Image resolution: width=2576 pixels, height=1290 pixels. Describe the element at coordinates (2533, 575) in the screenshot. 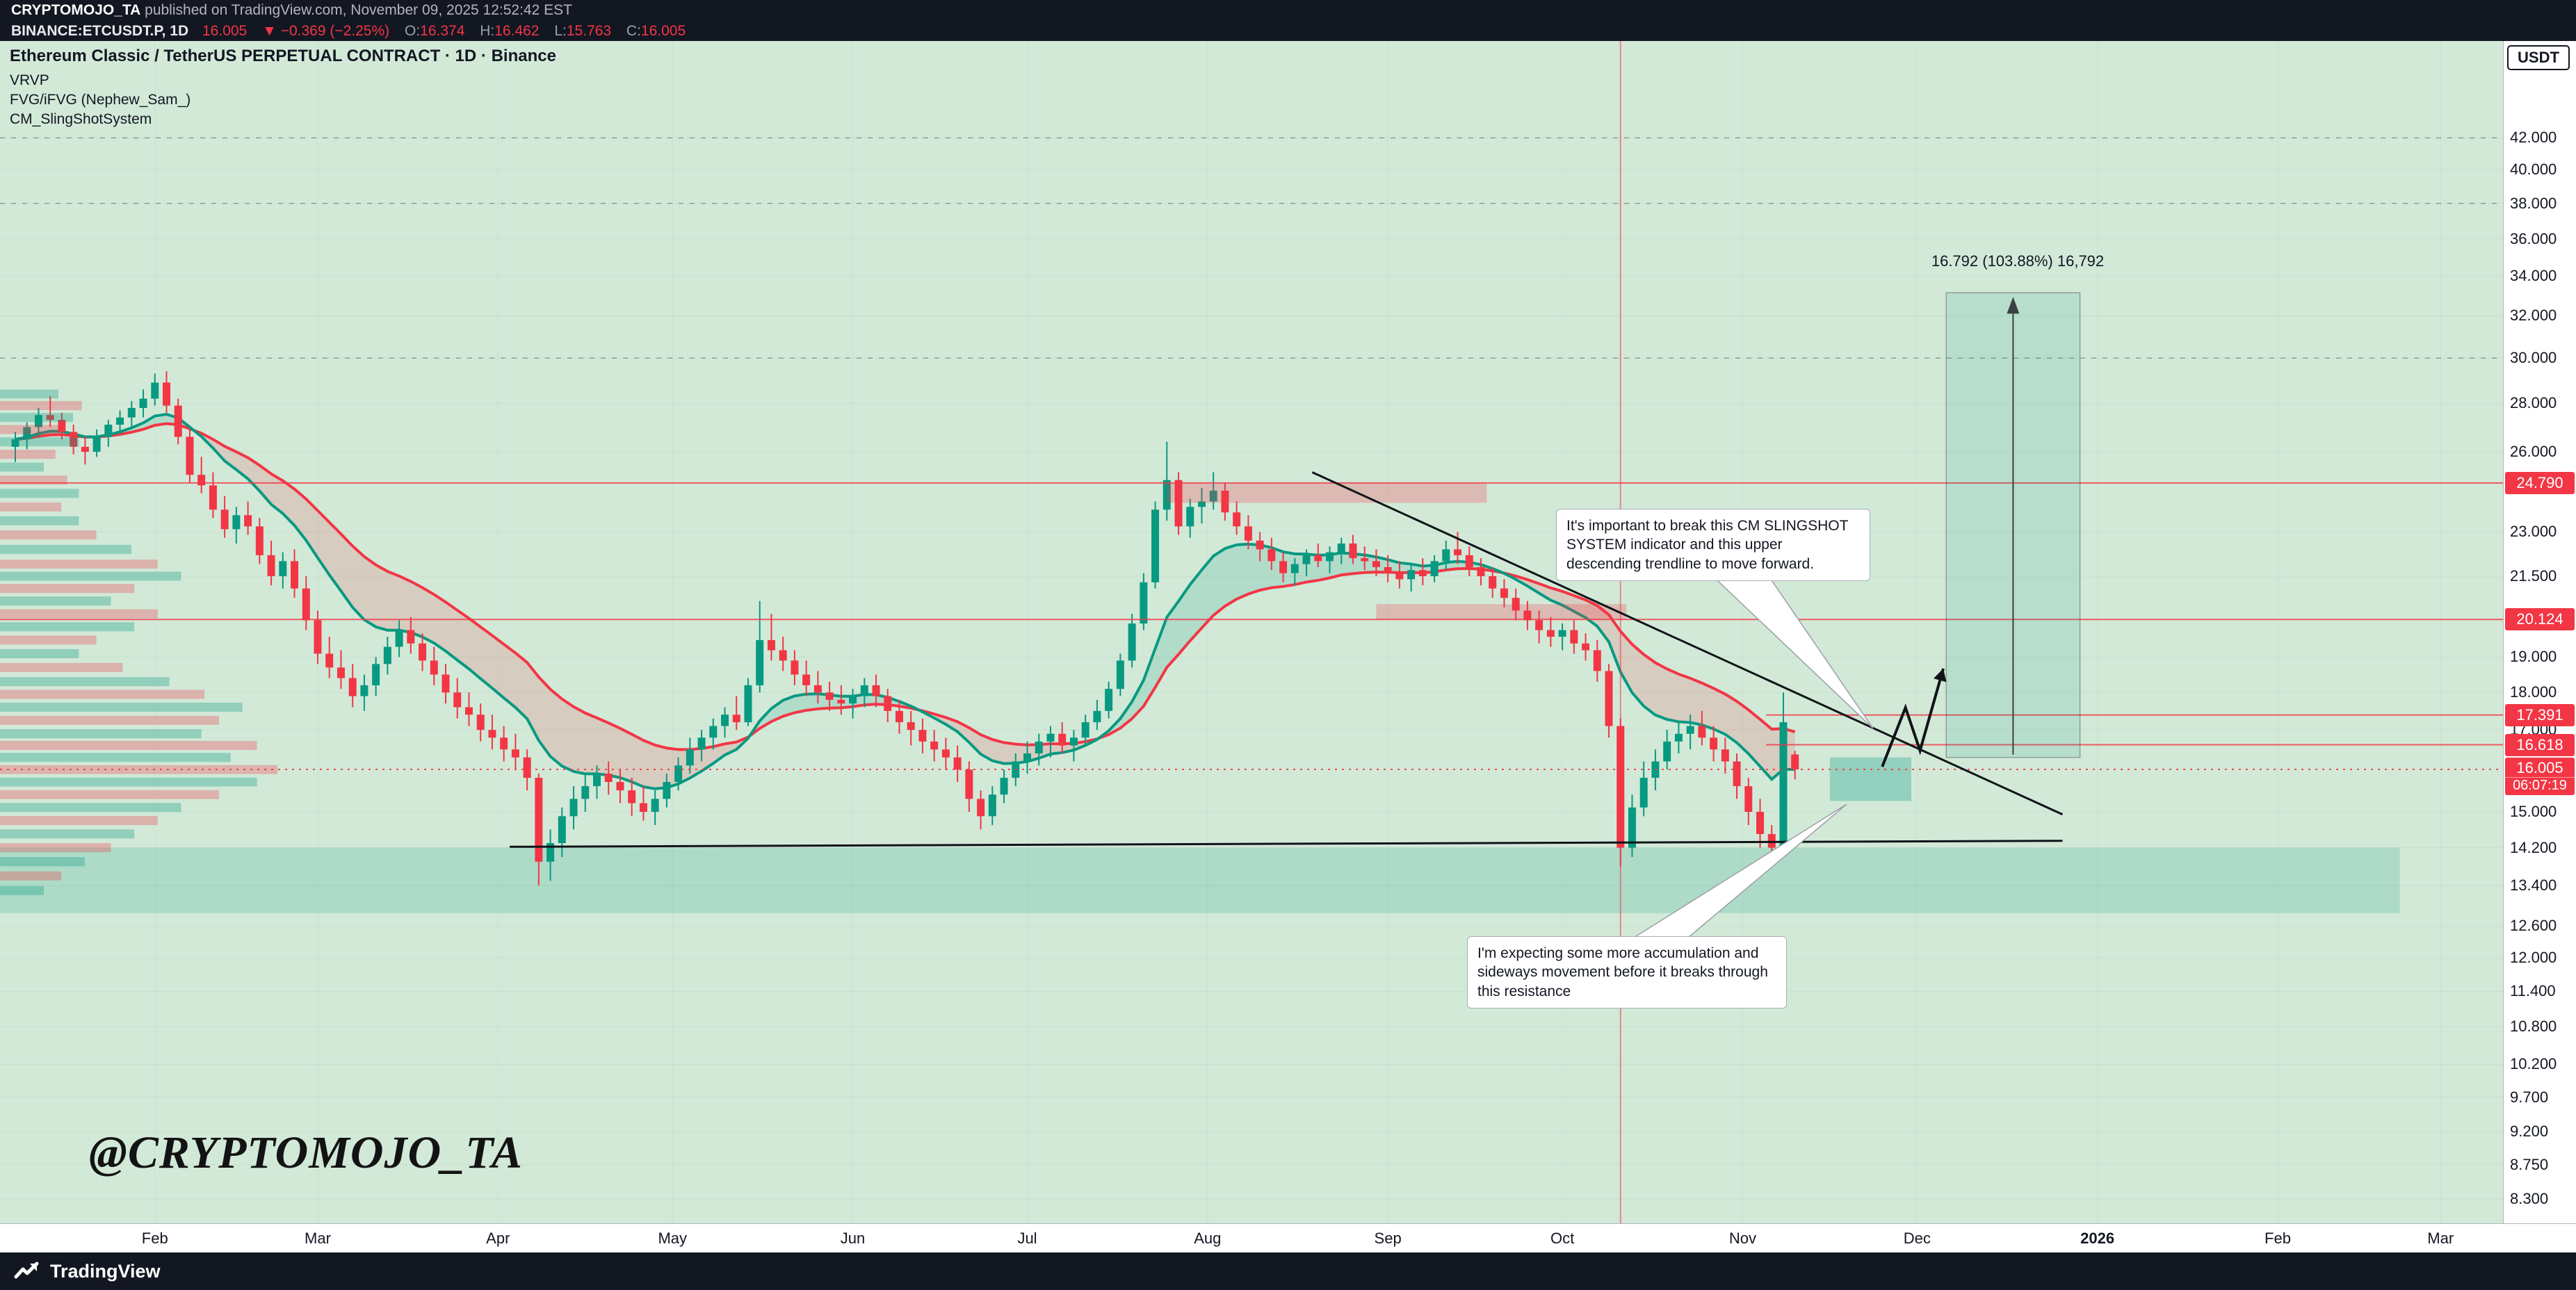

I see `price-tick: 21.500` at that location.